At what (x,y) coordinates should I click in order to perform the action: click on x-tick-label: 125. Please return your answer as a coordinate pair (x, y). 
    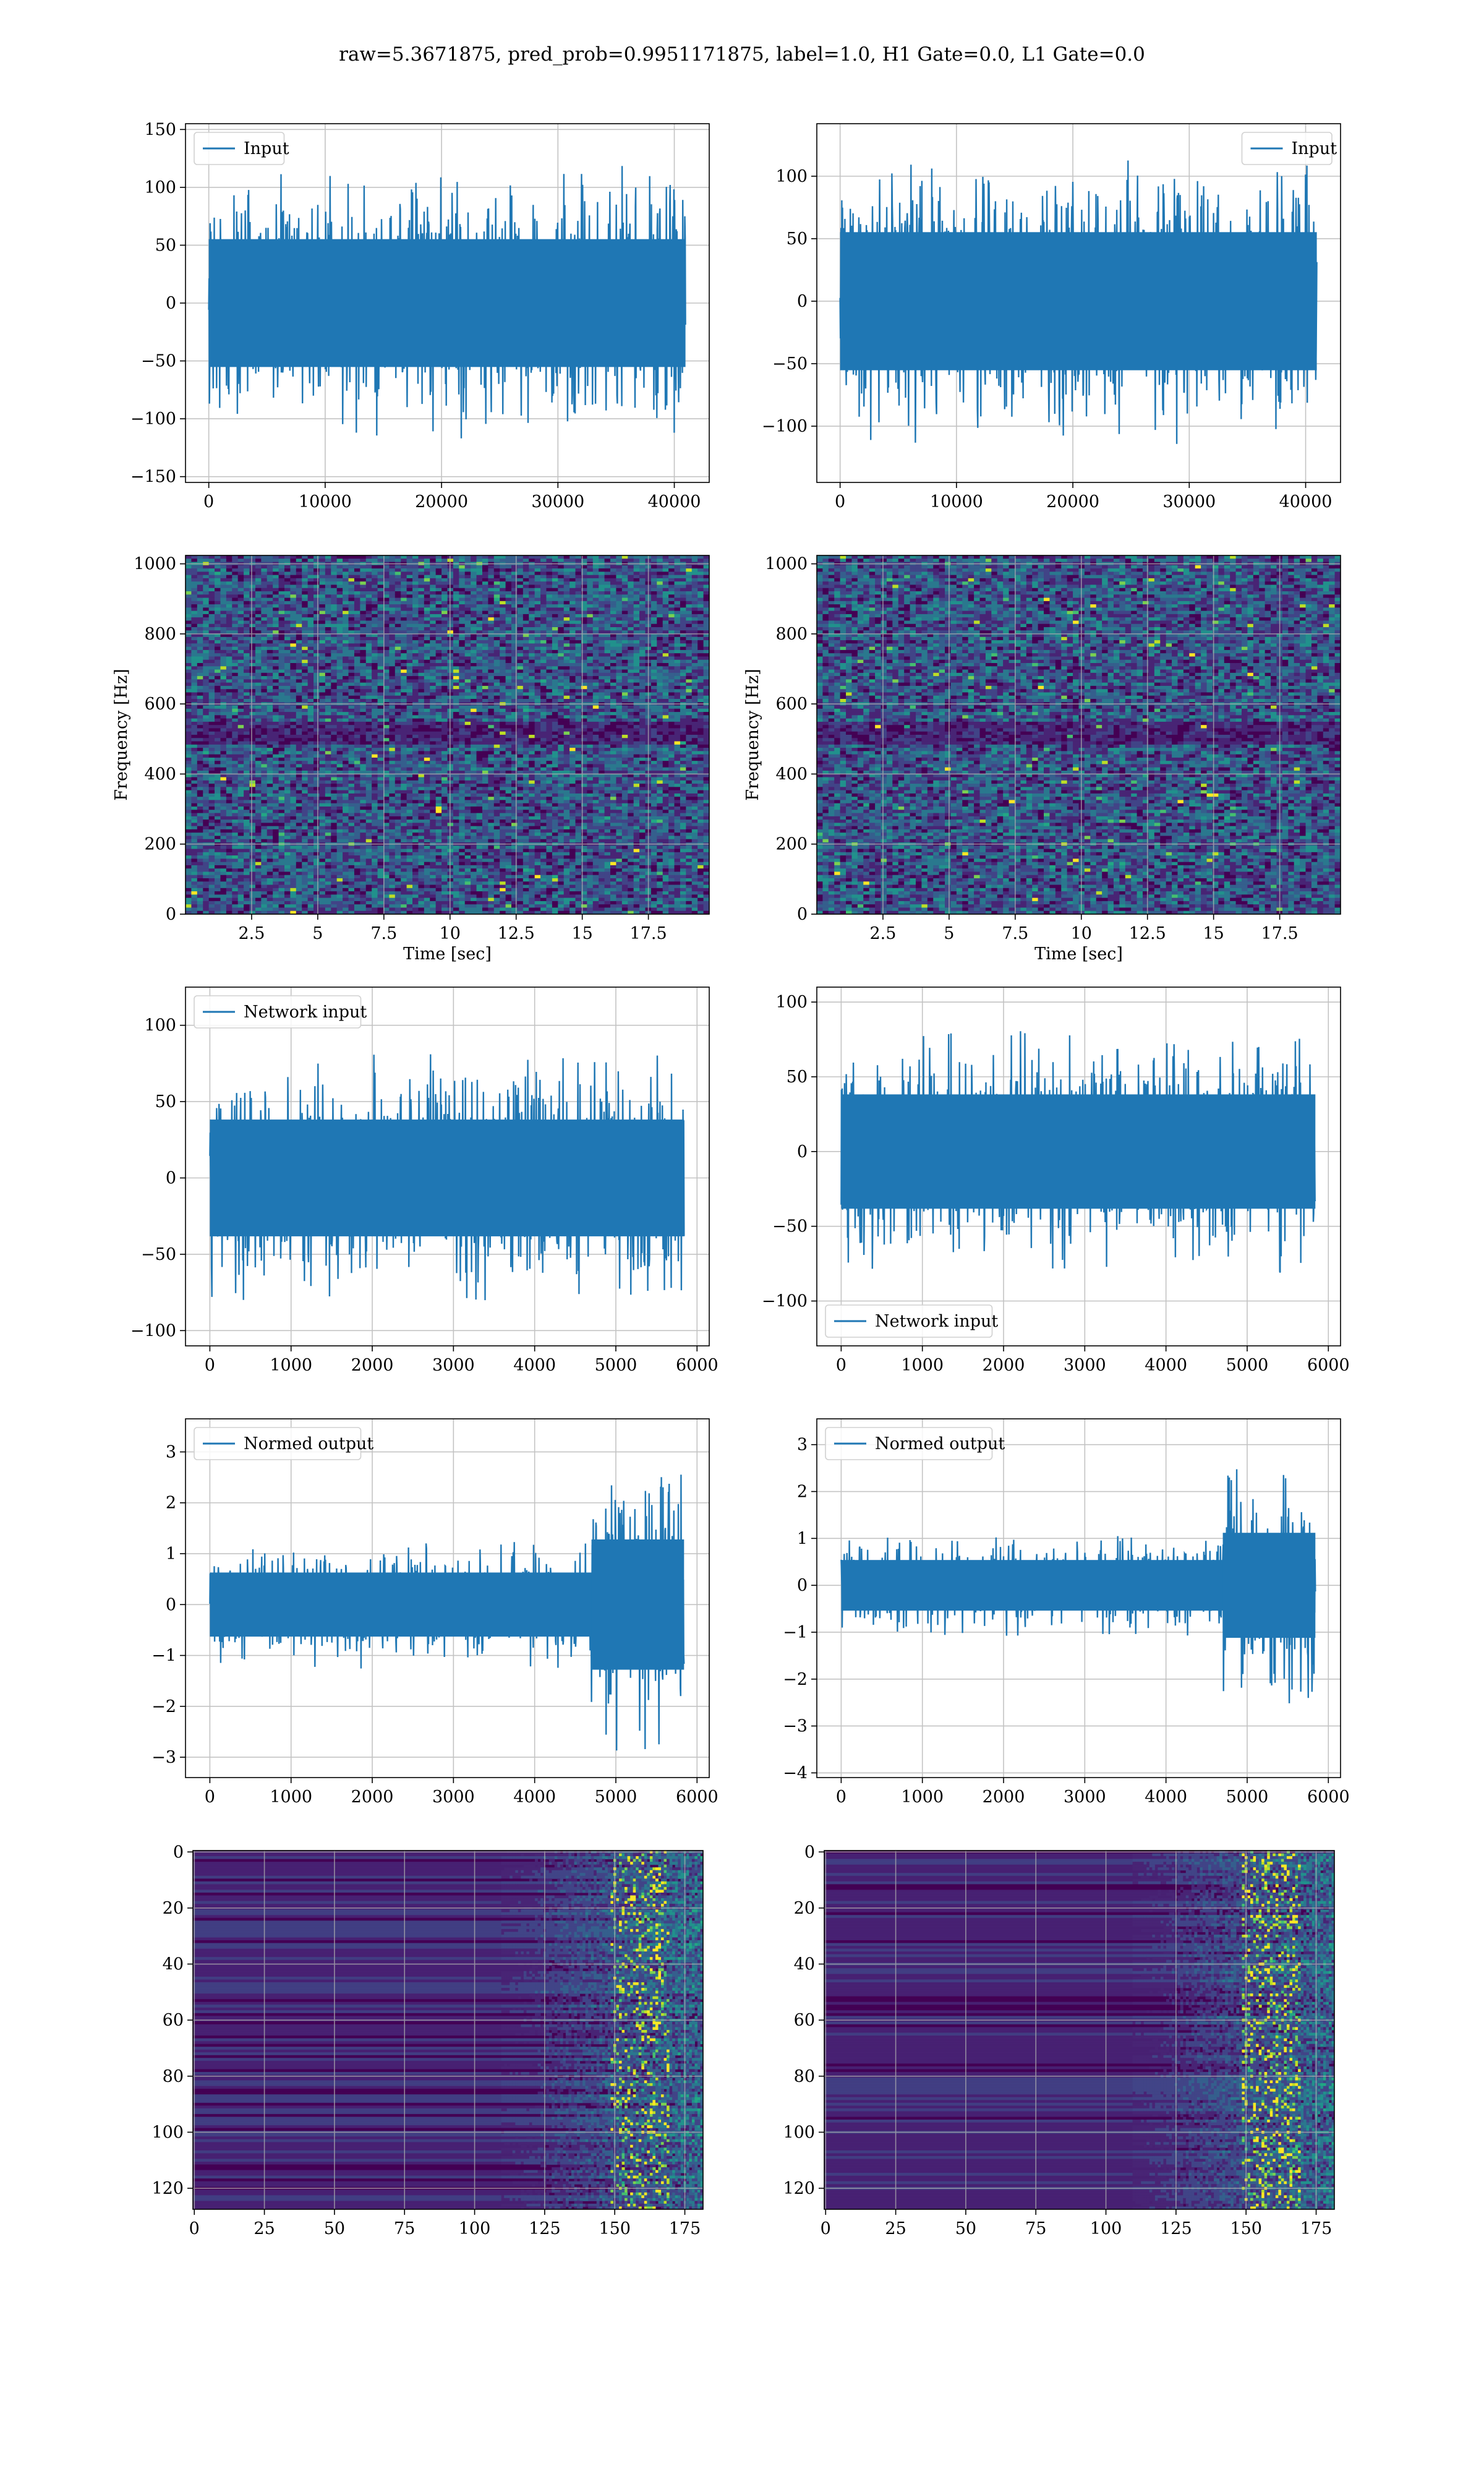
    Looking at the image, I should click on (1176, 2228).